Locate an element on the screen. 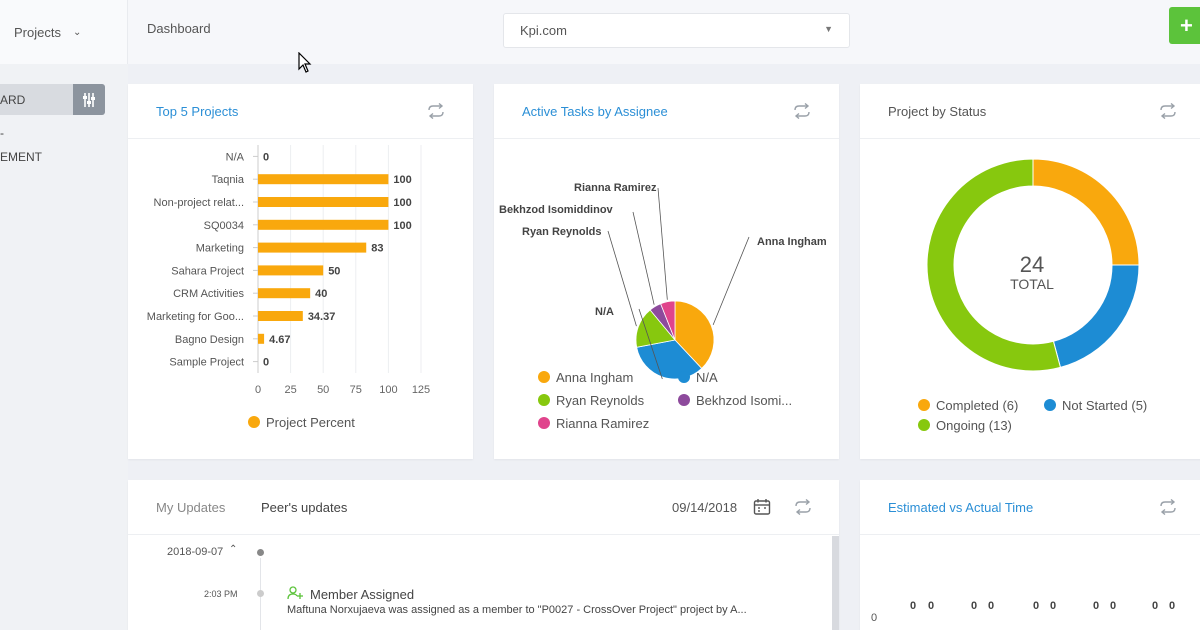  slice-label: Anna Ingham is located at coordinates (792, 242).